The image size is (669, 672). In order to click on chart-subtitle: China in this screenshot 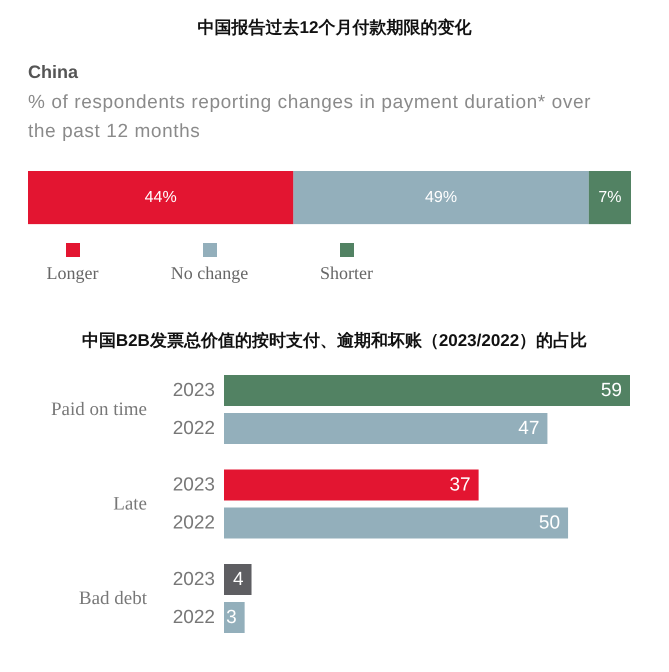, I will do `click(53, 72)`.